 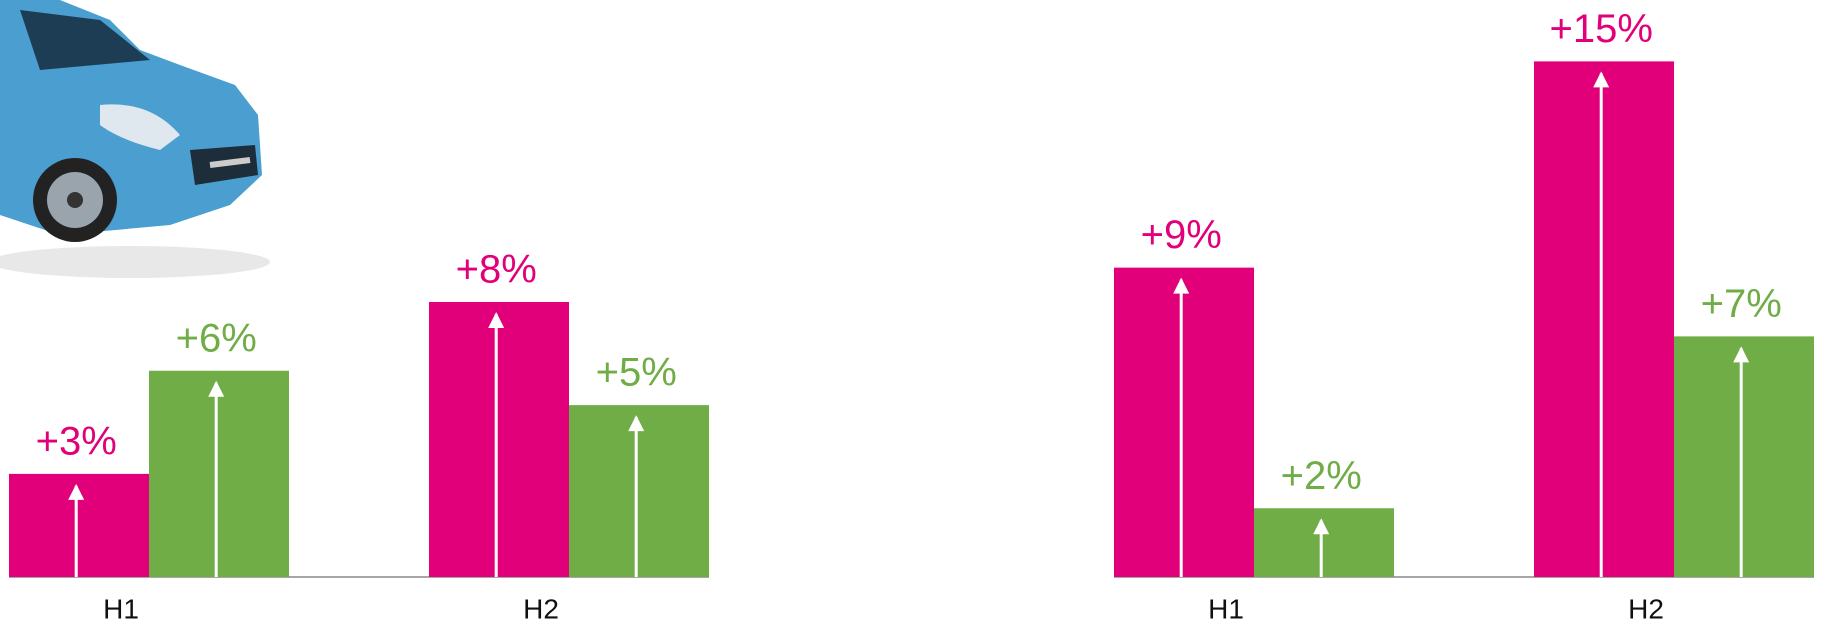 What do you see at coordinates (1181, 235) in the screenshot?
I see `value-label: +9%` at bounding box center [1181, 235].